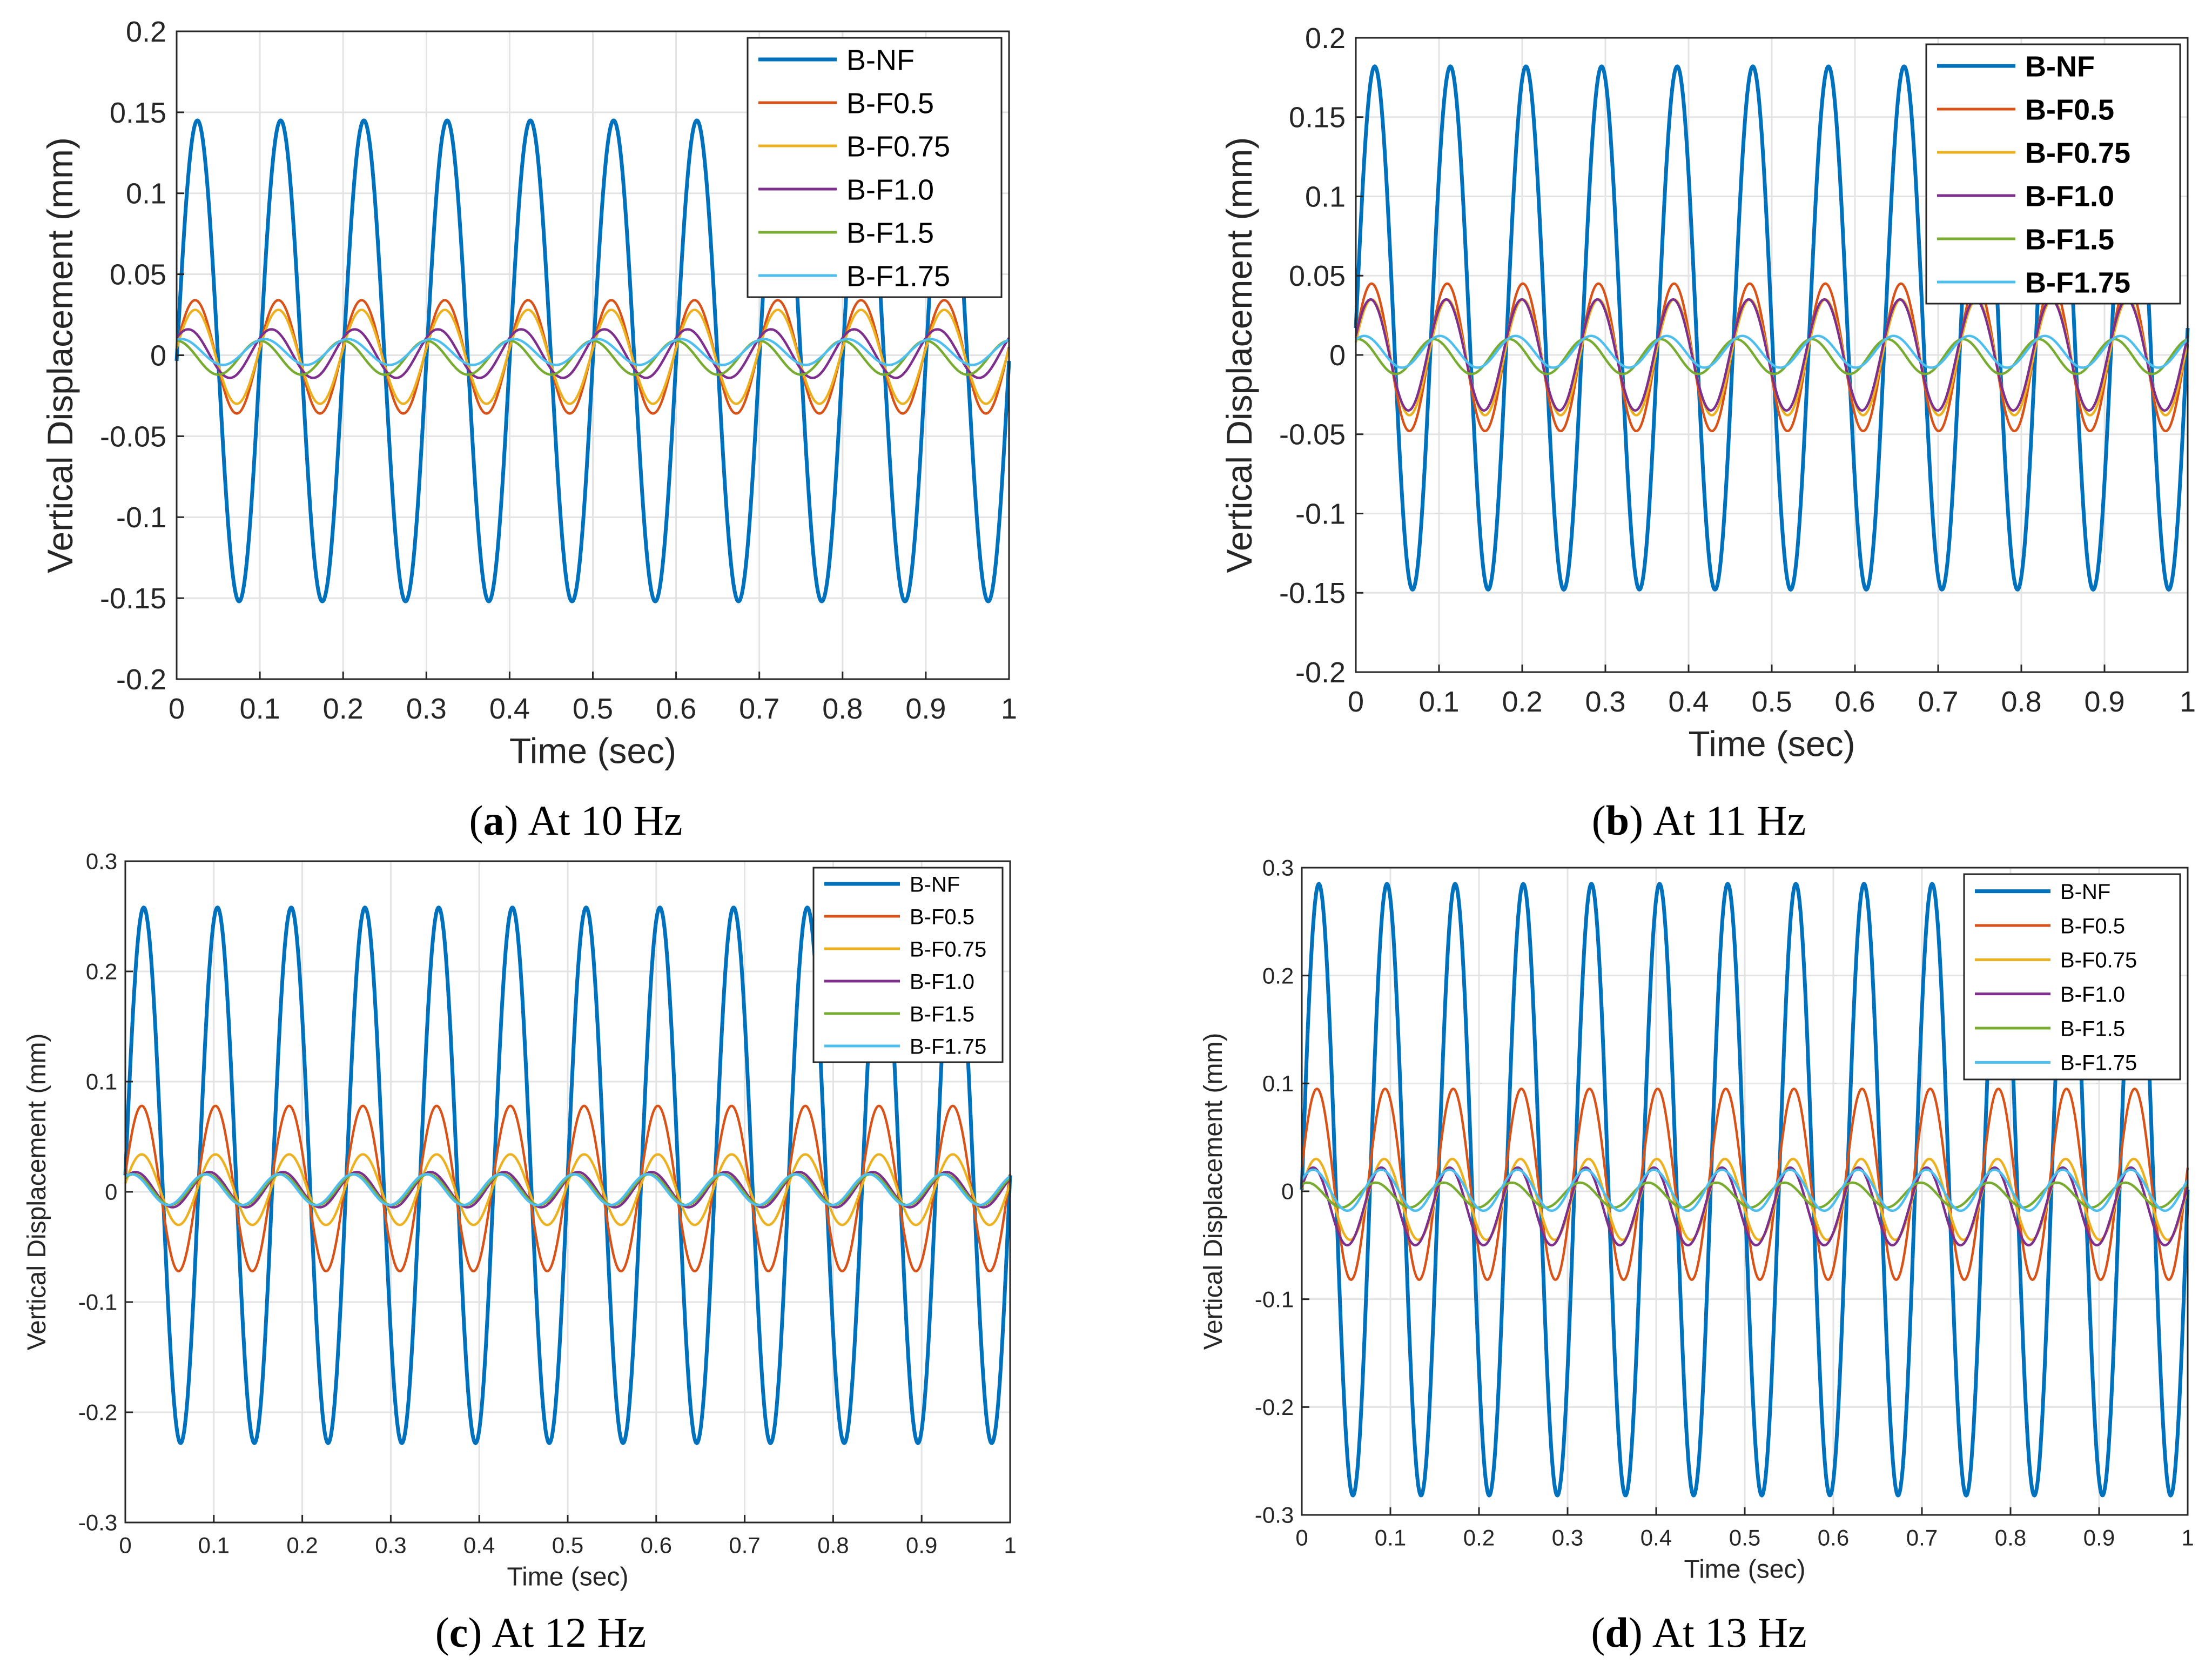 The width and height of the screenshot is (2212, 1677). Describe the element at coordinates (576, 820) in the screenshot. I see `panel-caption: (a) At 10 Hz` at that location.